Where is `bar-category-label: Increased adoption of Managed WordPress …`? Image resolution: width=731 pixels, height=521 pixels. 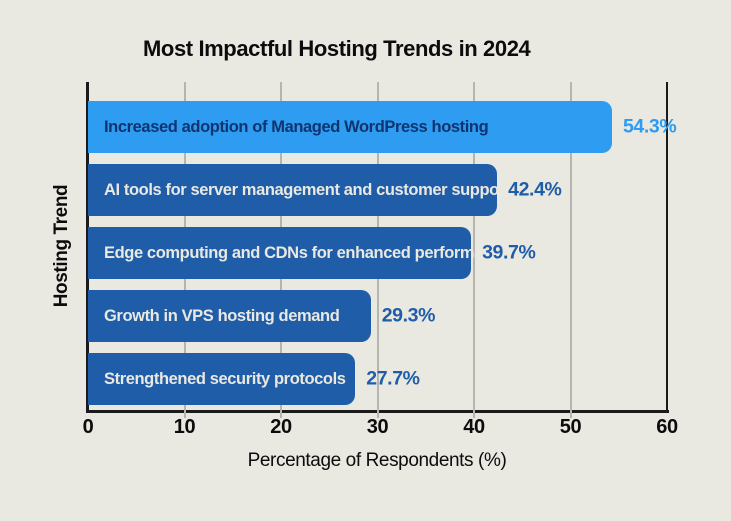 bar-category-label: Increased adoption of Managed WordPress … is located at coordinates (296, 126).